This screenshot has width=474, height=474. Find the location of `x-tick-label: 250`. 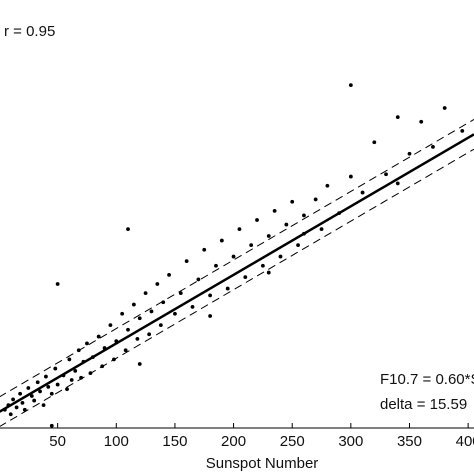

x-tick-label: 250 is located at coordinates (292, 441).